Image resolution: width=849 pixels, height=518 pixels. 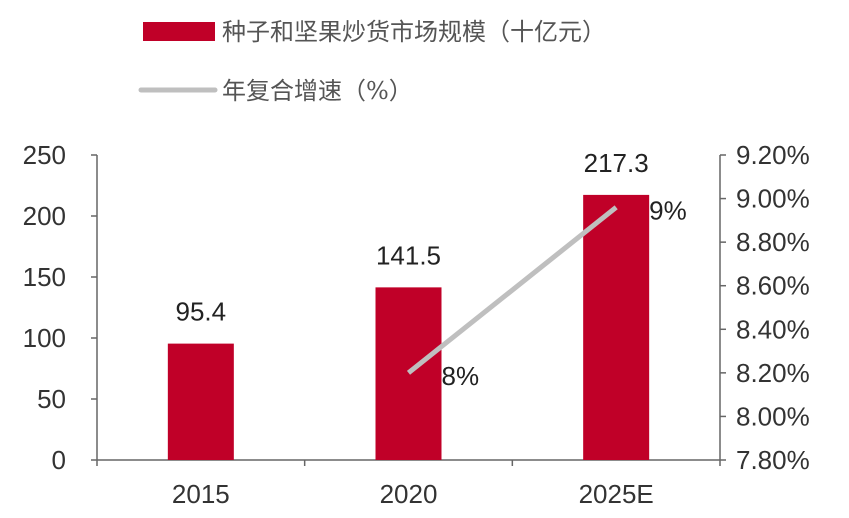 What do you see at coordinates (414, 32) in the screenshot?
I see `legend-bar-label: 种子和坚果炒货市场规模（十亿元）` at bounding box center [414, 32].